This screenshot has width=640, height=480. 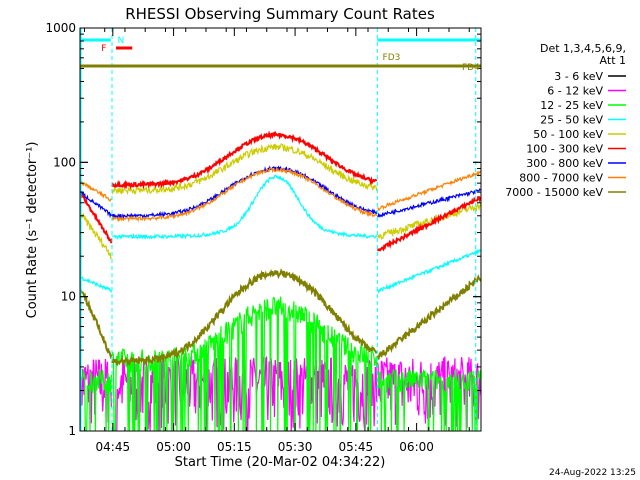 What do you see at coordinates (568, 134) in the screenshot?
I see `legend-entry-label: 50 - 100 keV` at bounding box center [568, 134].